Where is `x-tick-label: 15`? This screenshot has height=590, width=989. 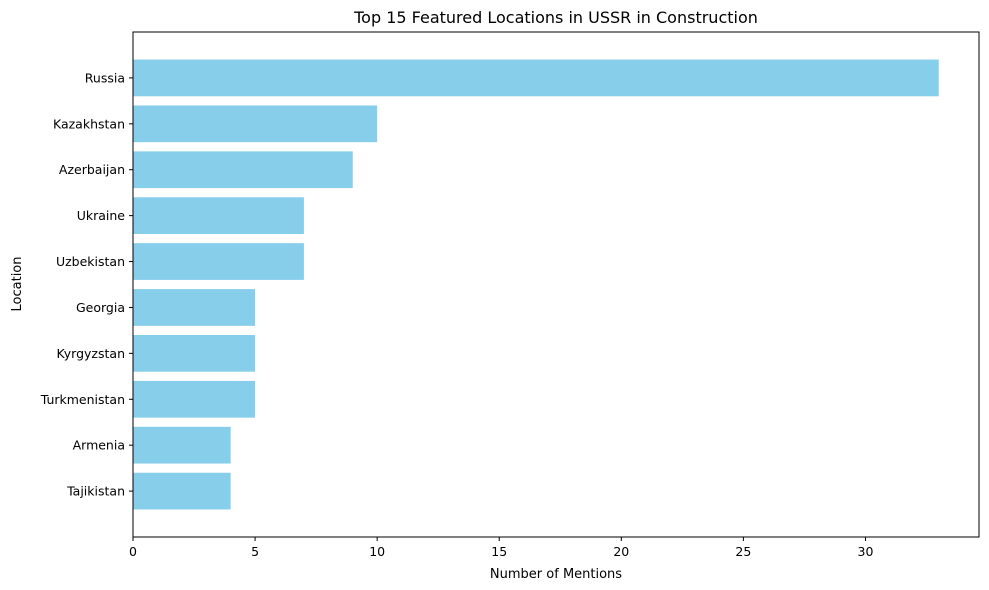
x-tick-label: 15 is located at coordinates (499, 551).